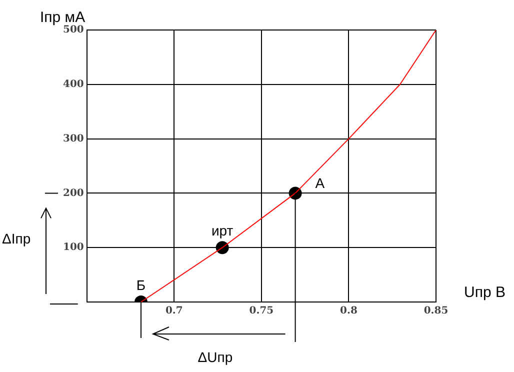 This screenshot has height=372, width=514. Describe the element at coordinates (349, 311) in the screenshot. I see `x-tick-label: 0.8` at that location.